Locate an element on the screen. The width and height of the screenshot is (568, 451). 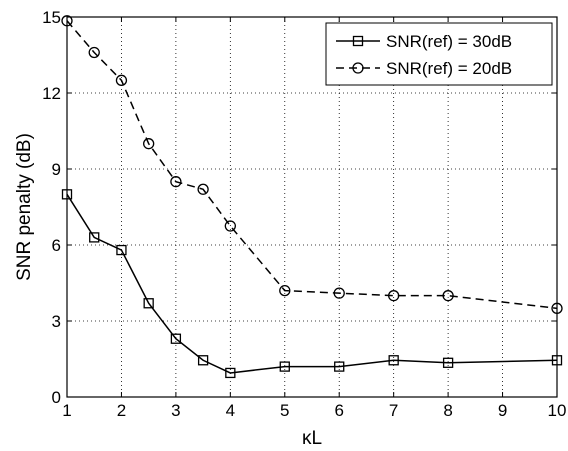
x-tick-label: 9 is located at coordinates (502, 410).